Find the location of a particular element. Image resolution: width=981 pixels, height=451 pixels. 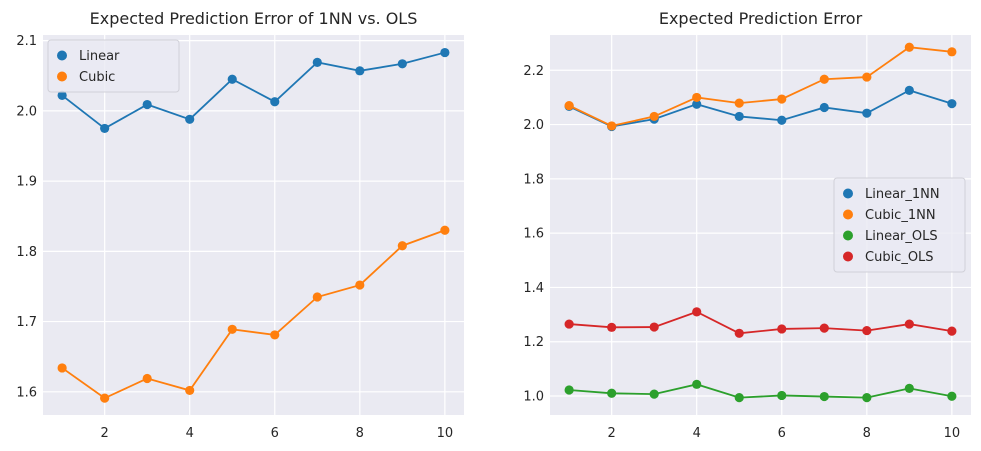

chart-left-ytick: 1.6 is located at coordinates (26, 392).